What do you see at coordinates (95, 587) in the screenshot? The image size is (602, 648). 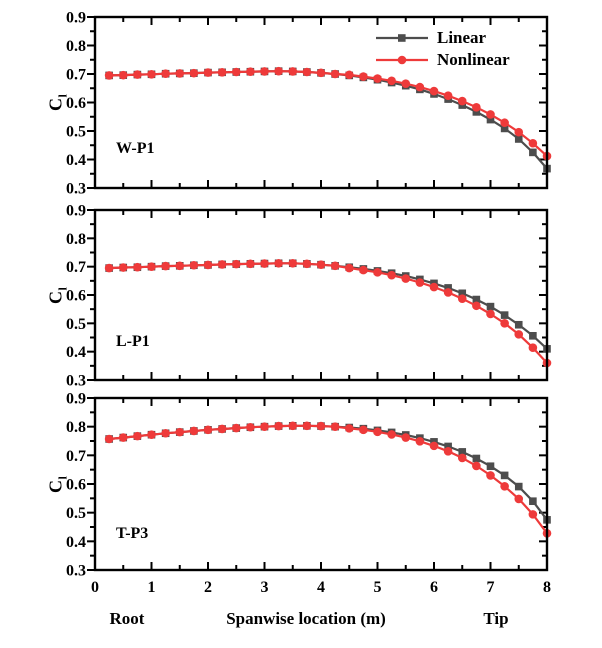 I see `x-tick-label: 0` at bounding box center [95, 587].